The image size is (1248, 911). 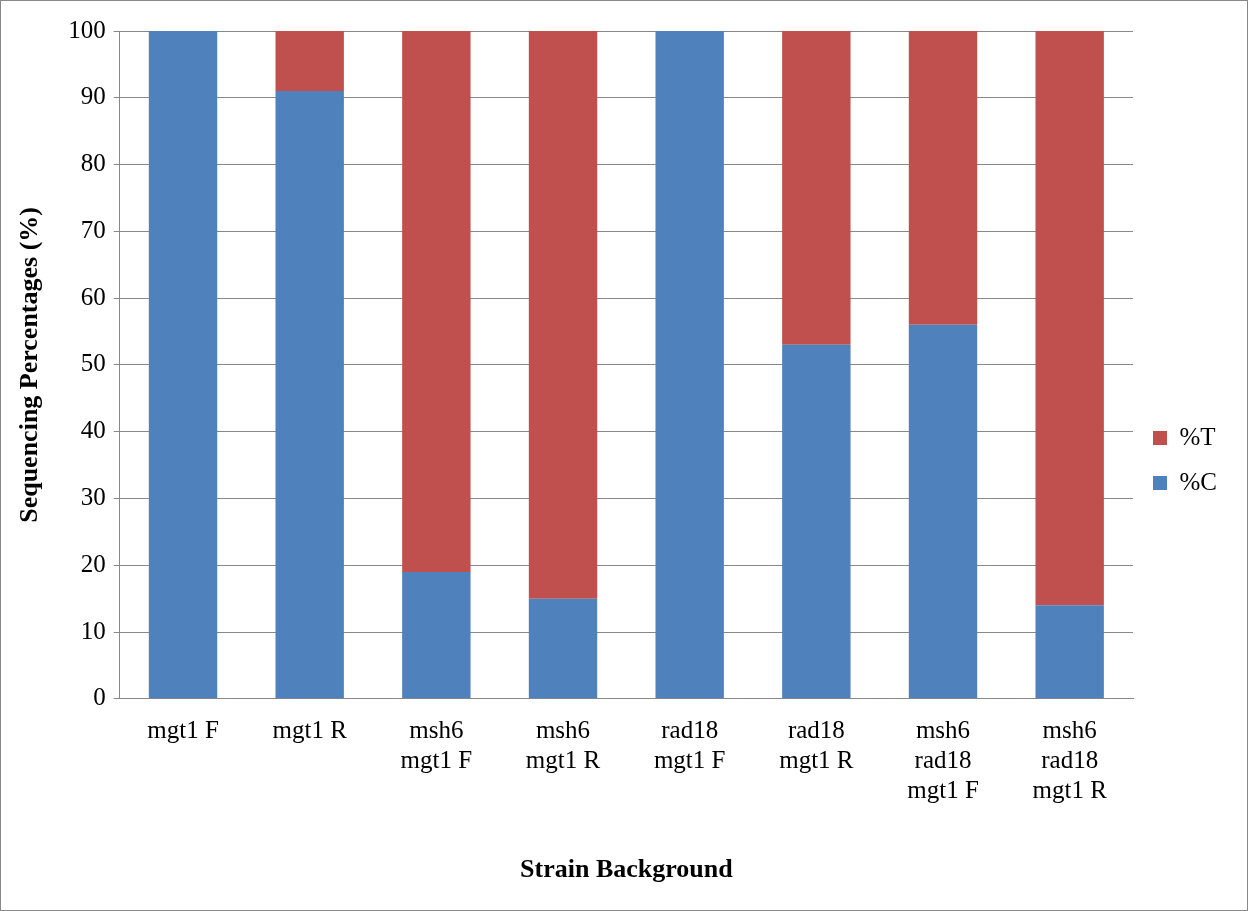 What do you see at coordinates (93, 163) in the screenshot?
I see `y-tick-label: 80` at bounding box center [93, 163].